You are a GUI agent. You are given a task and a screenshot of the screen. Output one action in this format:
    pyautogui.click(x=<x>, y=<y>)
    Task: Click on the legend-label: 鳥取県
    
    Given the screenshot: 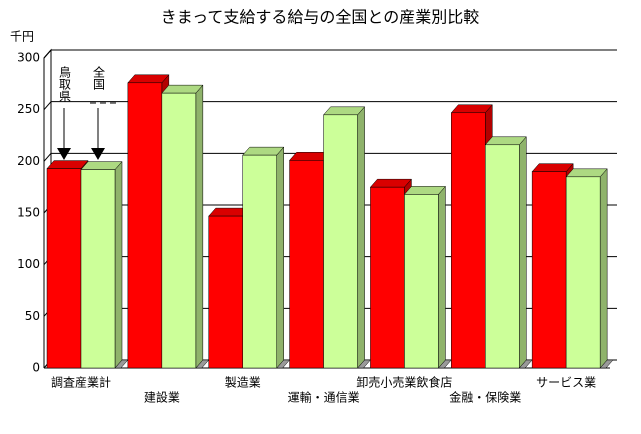 What is the action you would take?
    pyautogui.click(x=65, y=83)
    